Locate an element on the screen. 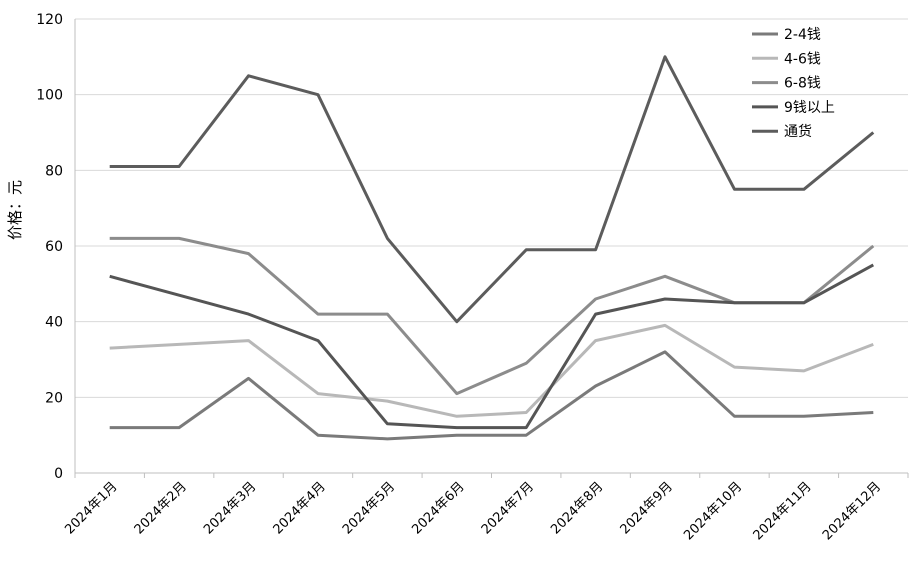  x-tick-label: 2024年6月 is located at coordinates (438, 508).